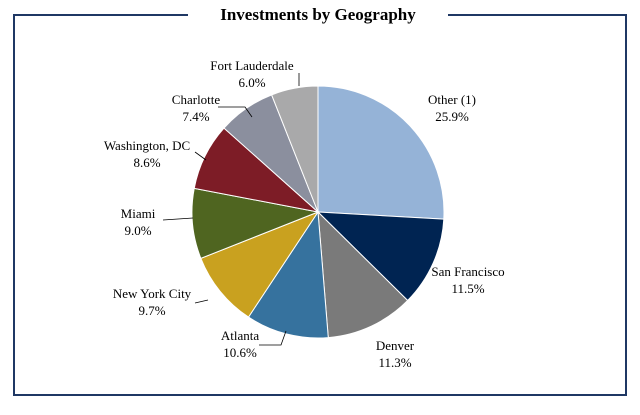 The width and height of the screenshot is (640, 415). I want to click on slice-value-san-francisco: 11.5%, so click(467, 288).